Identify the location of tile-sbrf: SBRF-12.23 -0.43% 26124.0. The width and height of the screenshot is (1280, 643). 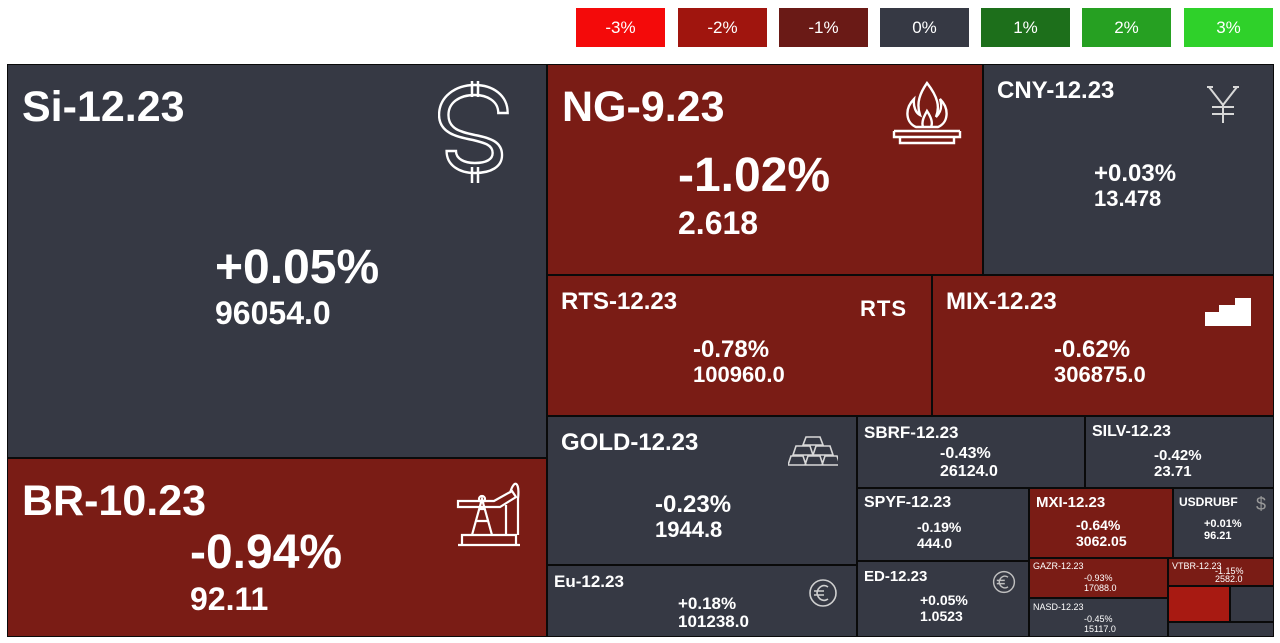
(971, 452).